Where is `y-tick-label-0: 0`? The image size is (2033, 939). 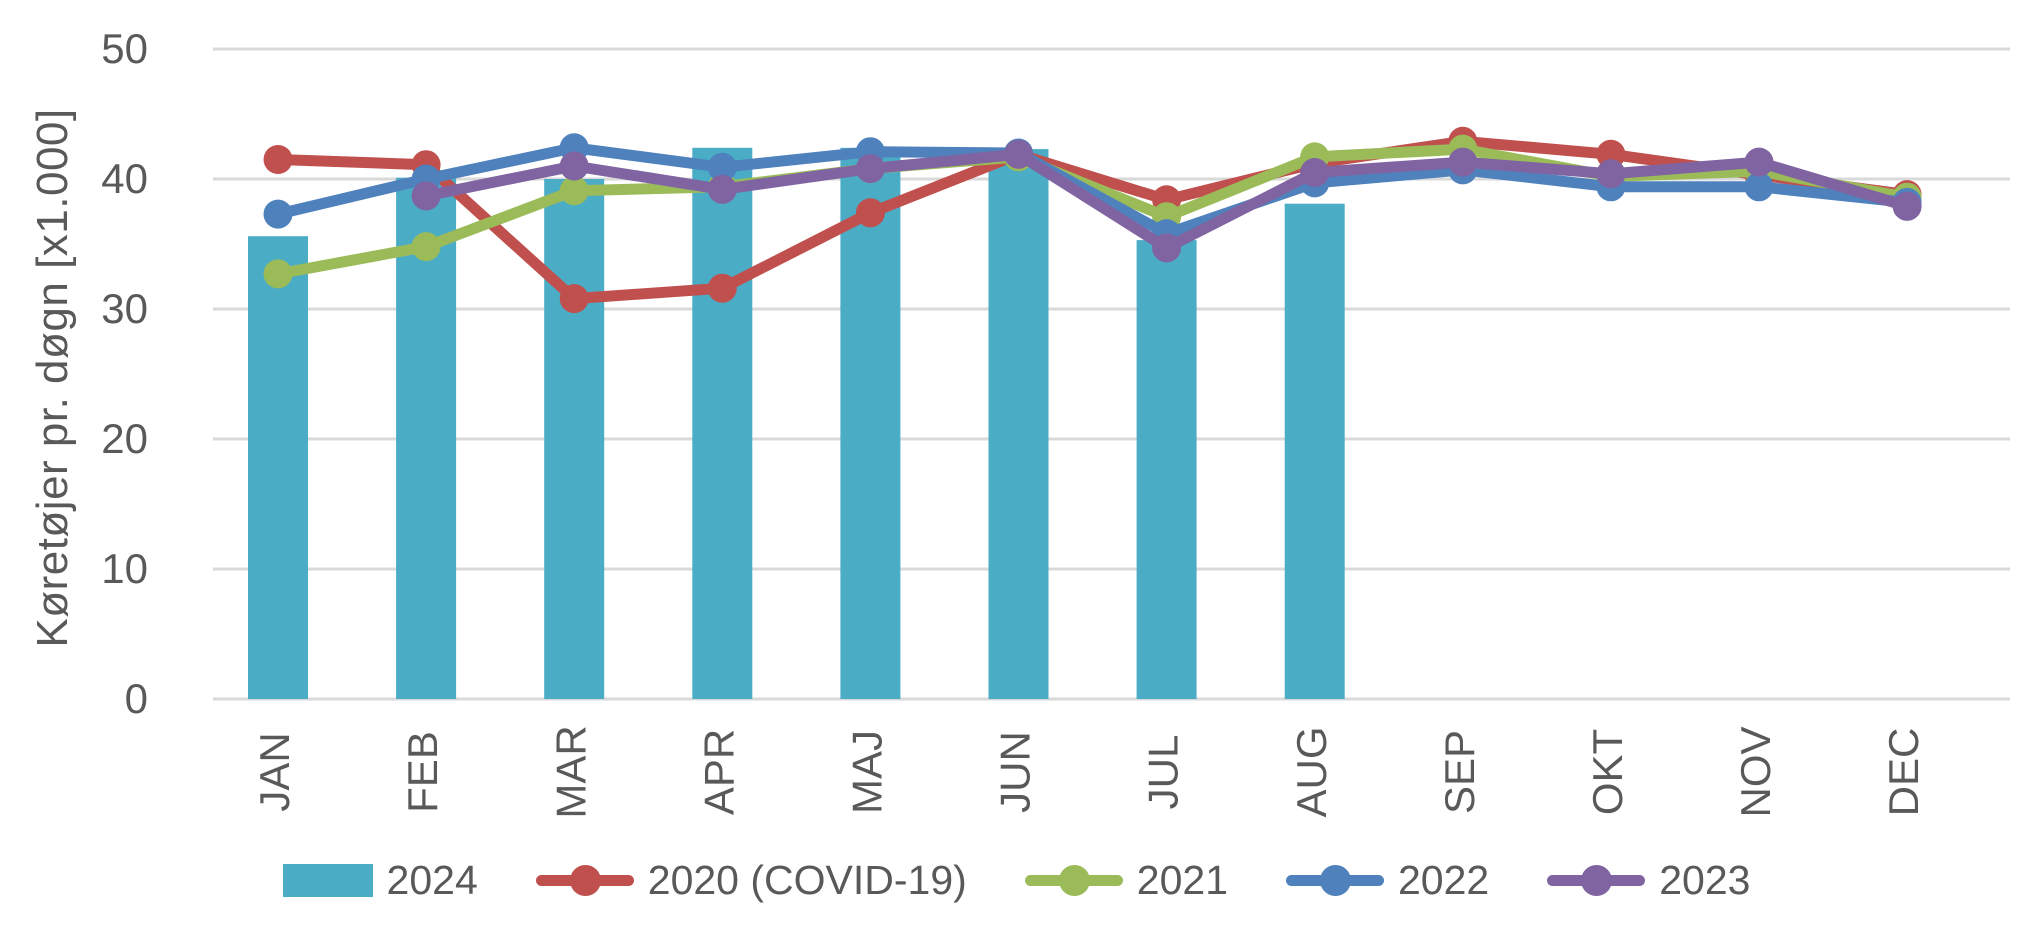 y-tick-label-0: 0 is located at coordinates (136, 698).